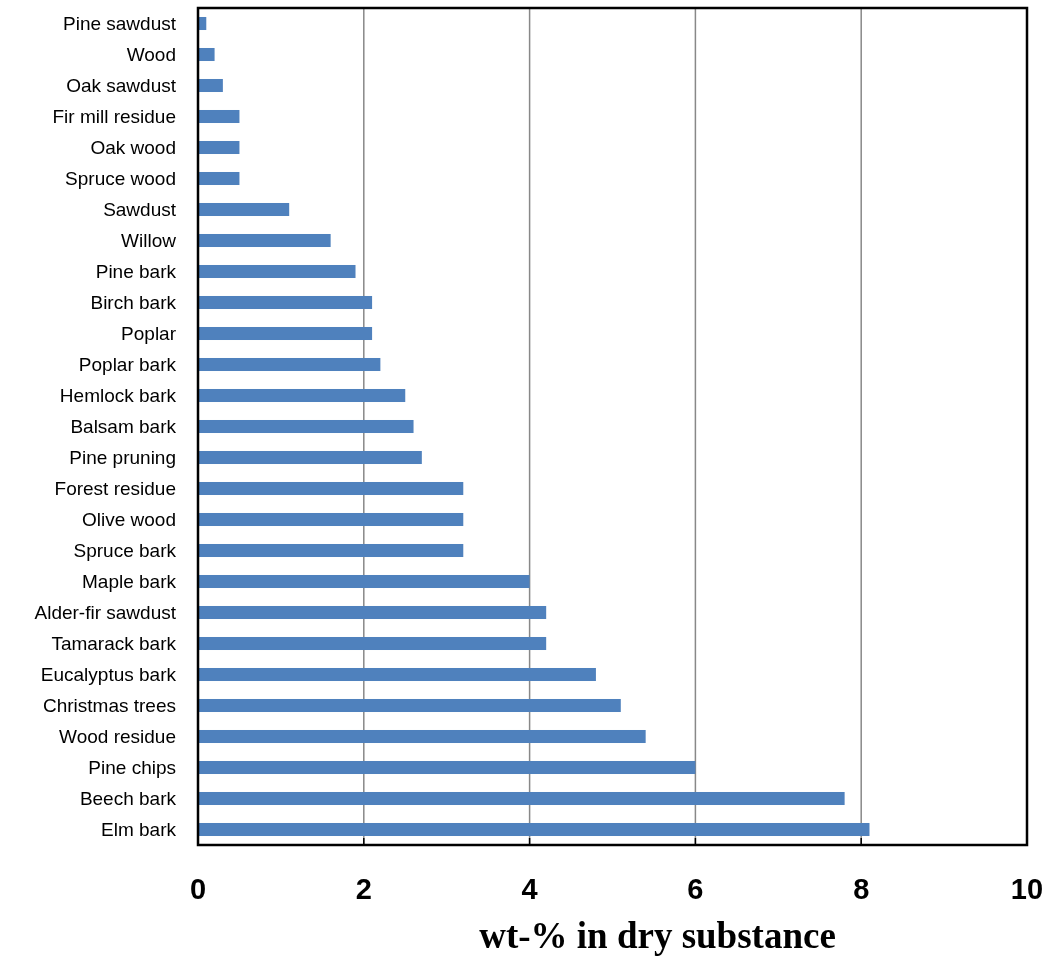 The height and width of the screenshot is (957, 1050). I want to click on y-tick-label: Tamarack bark, so click(114, 644).